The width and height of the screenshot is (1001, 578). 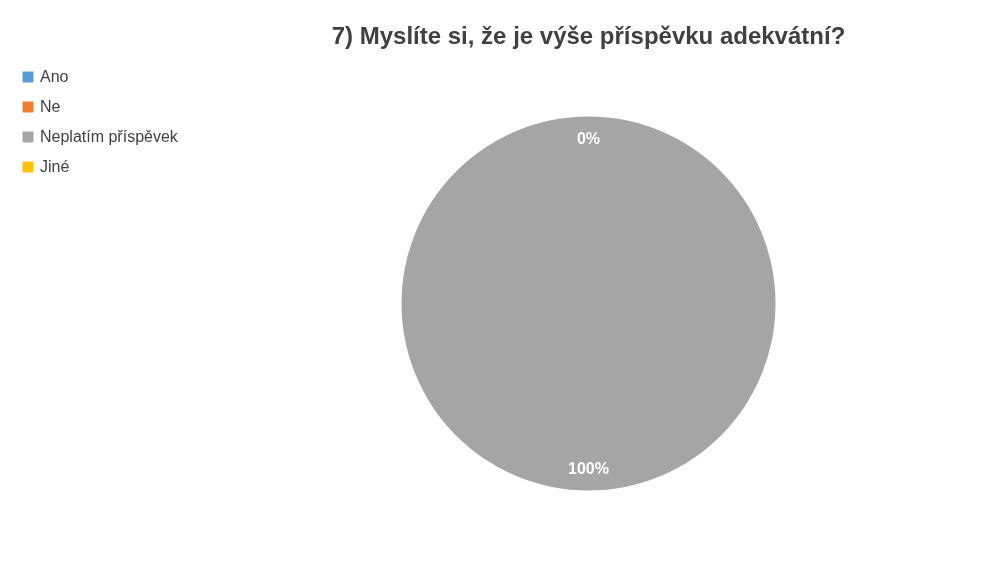 I want to click on data-label: 100%, so click(x=588, y=468).